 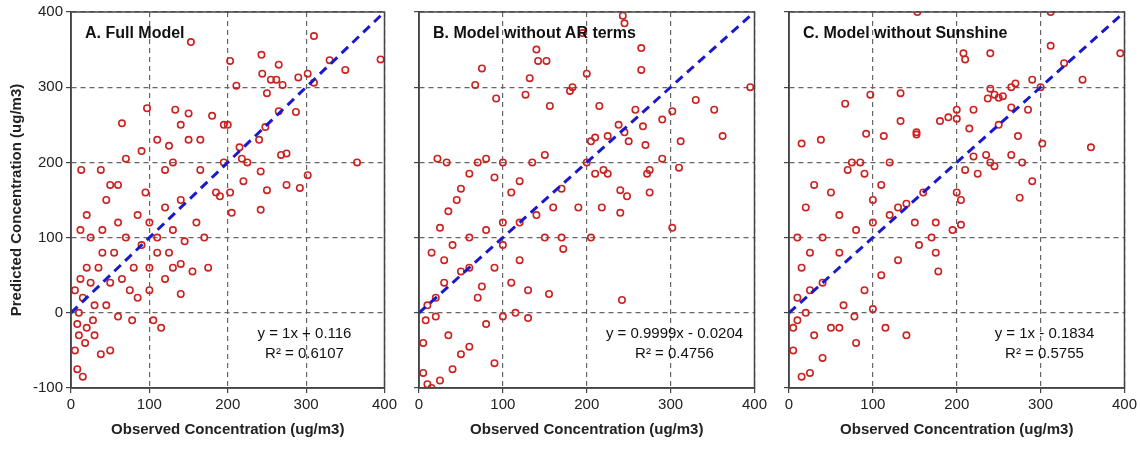 What do you see at coordinates (1044, 333) in the screenshot?
I see `annotation: y = 1x - 0.1834` at bounding box center [1044, 333].